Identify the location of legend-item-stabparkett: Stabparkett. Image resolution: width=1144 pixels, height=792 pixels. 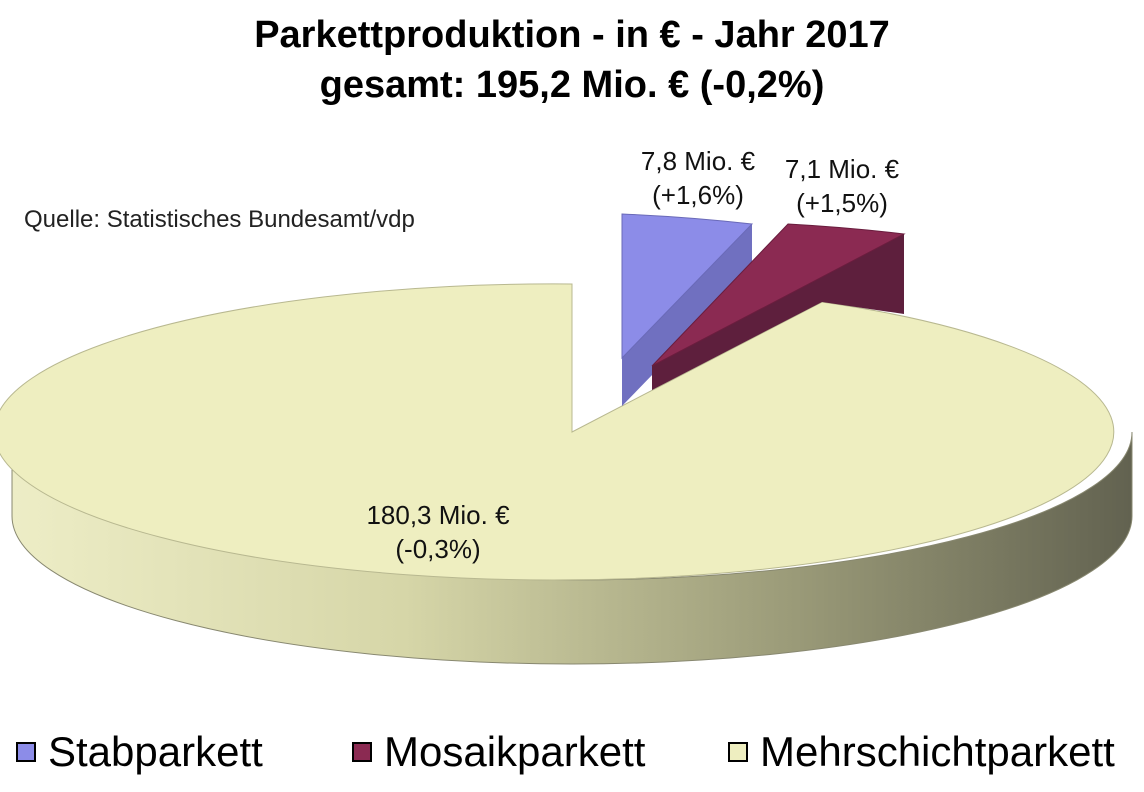
(139, 752).